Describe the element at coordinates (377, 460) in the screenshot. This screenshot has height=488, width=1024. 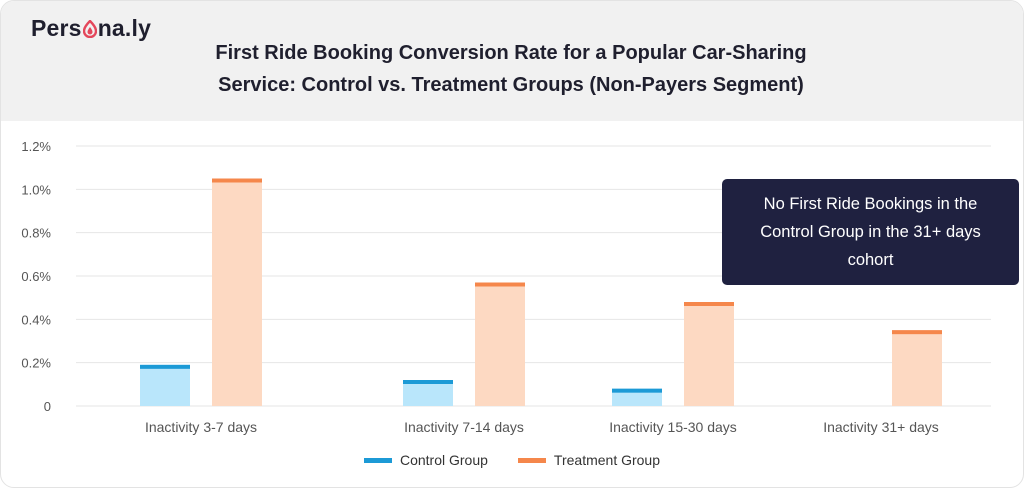
I see `legend-swatch-control` at that location.